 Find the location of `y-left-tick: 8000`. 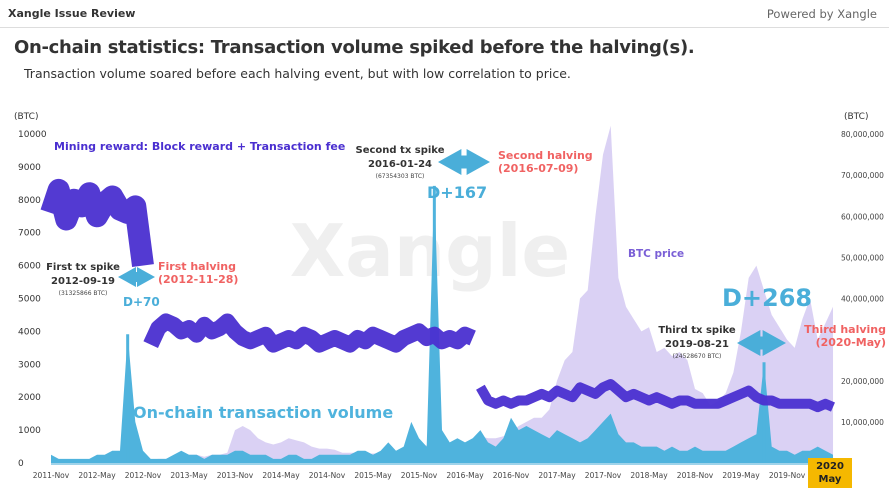

y-left-tick: 8000 is located at coordinates (29, 201).